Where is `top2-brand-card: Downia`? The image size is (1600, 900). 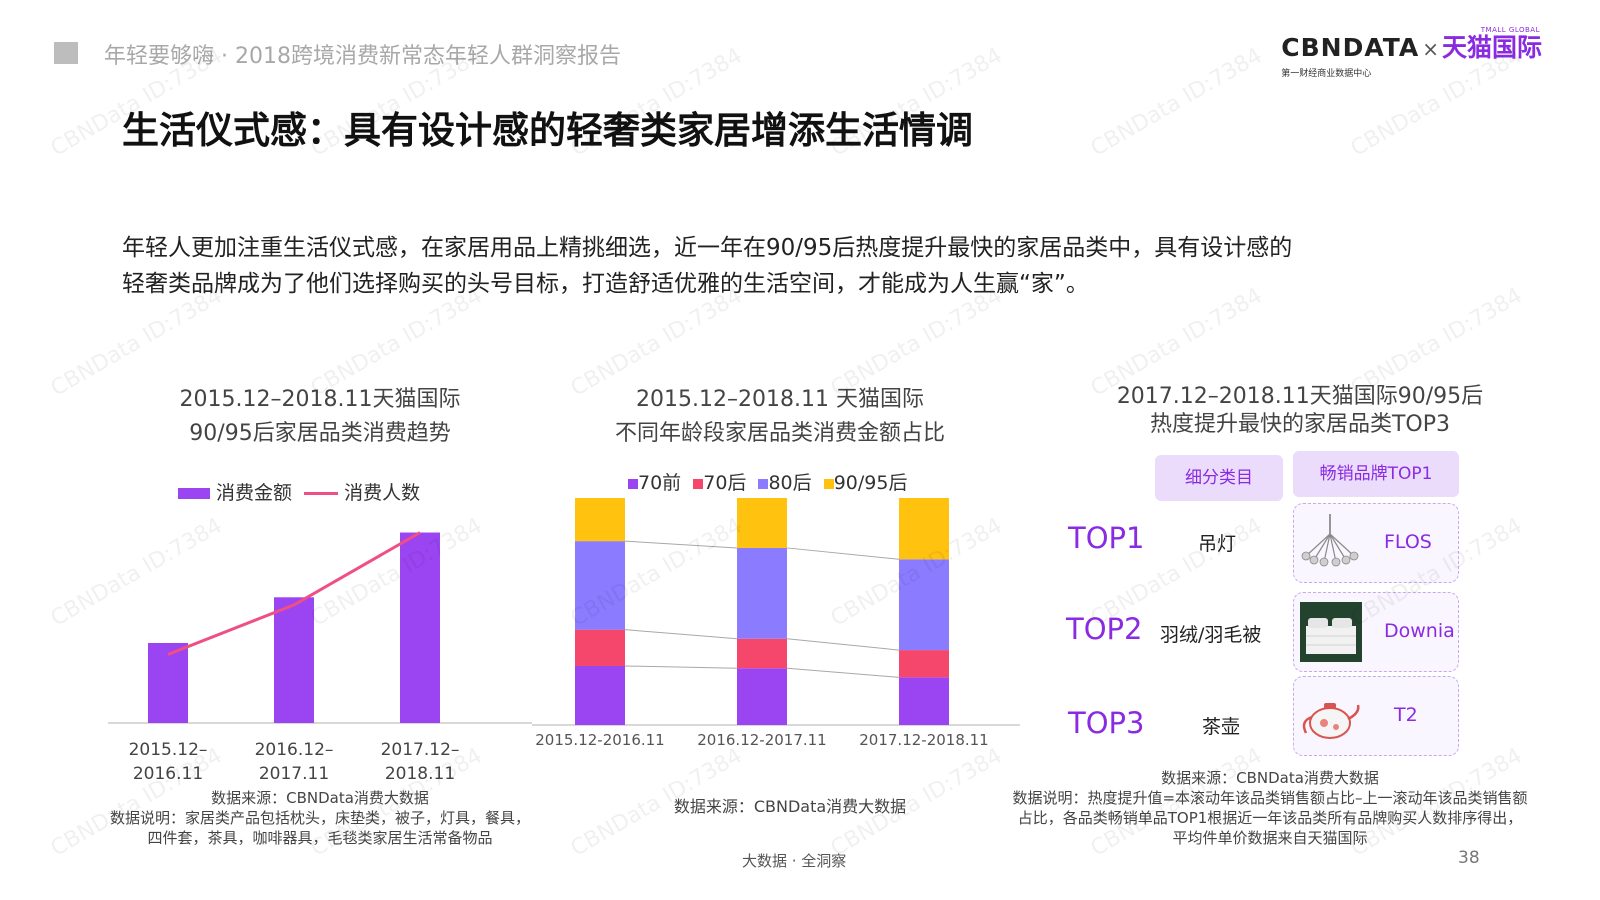
top2-brand-card: Downia is located at coordinates (1376, 632).